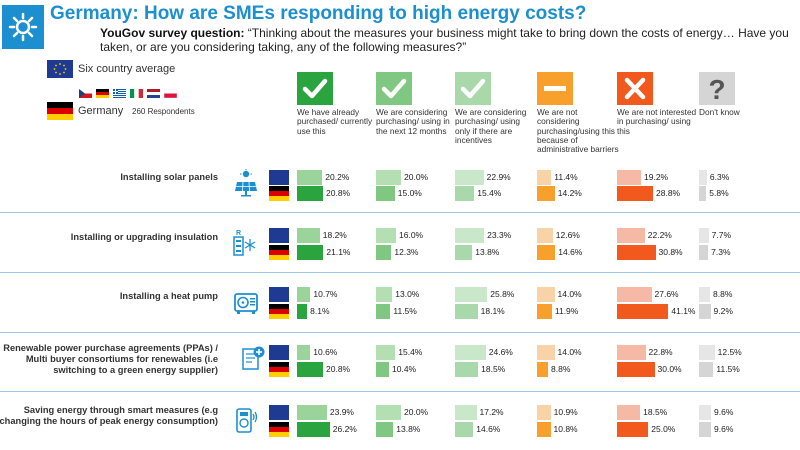  What do you see at coordinates (246, 302) in the screenshot?
I see `heat-pump-icon` at bounding box center [246, 302].